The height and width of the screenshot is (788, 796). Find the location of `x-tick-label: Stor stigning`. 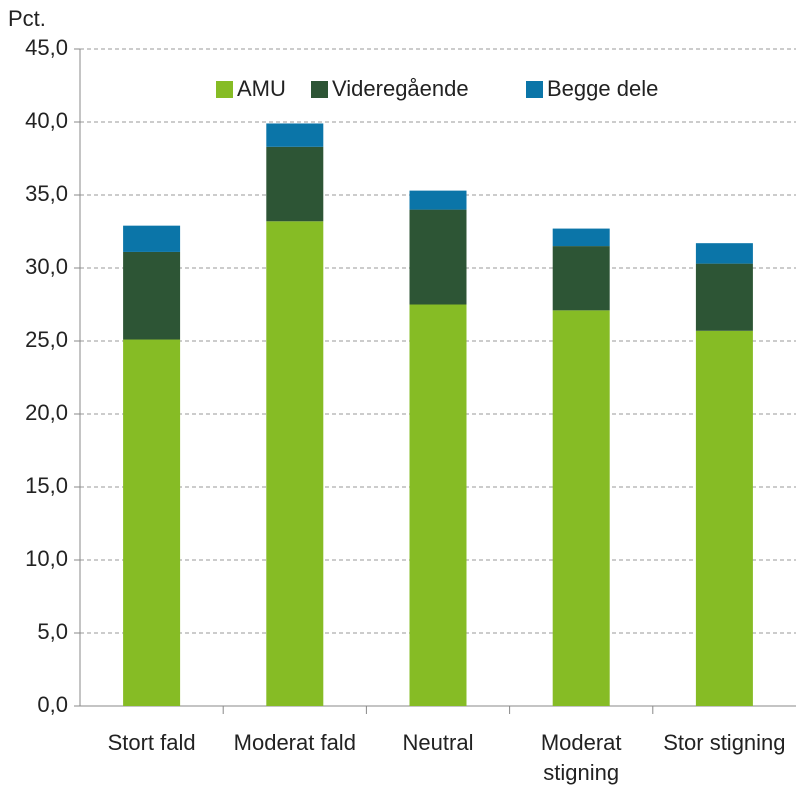

x-tick-label: Stor stigning is located at coordinates (724, 742).